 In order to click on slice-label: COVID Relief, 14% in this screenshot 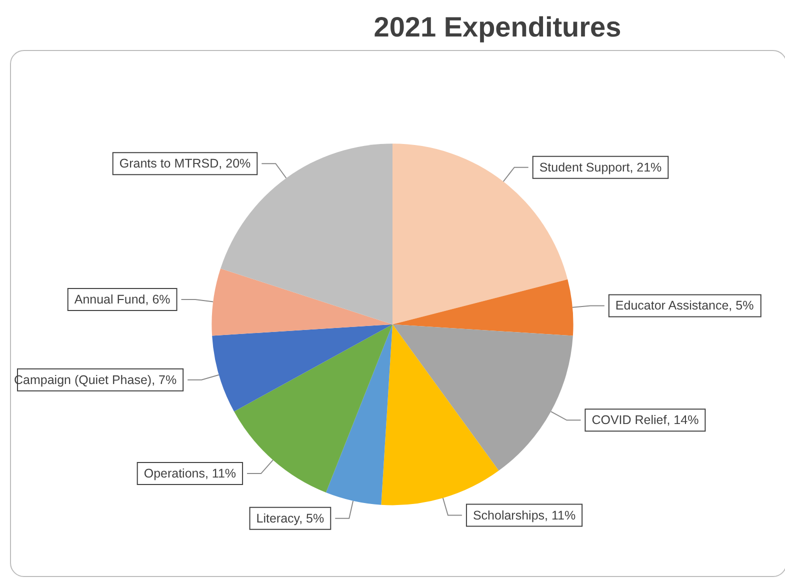, I will do `click(645, 420)`.